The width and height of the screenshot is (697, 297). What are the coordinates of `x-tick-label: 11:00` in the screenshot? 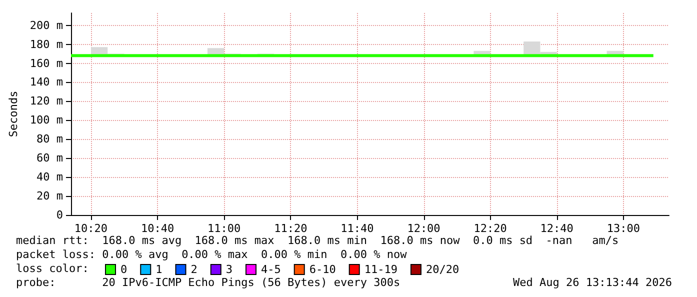 It's located at (224, 228).